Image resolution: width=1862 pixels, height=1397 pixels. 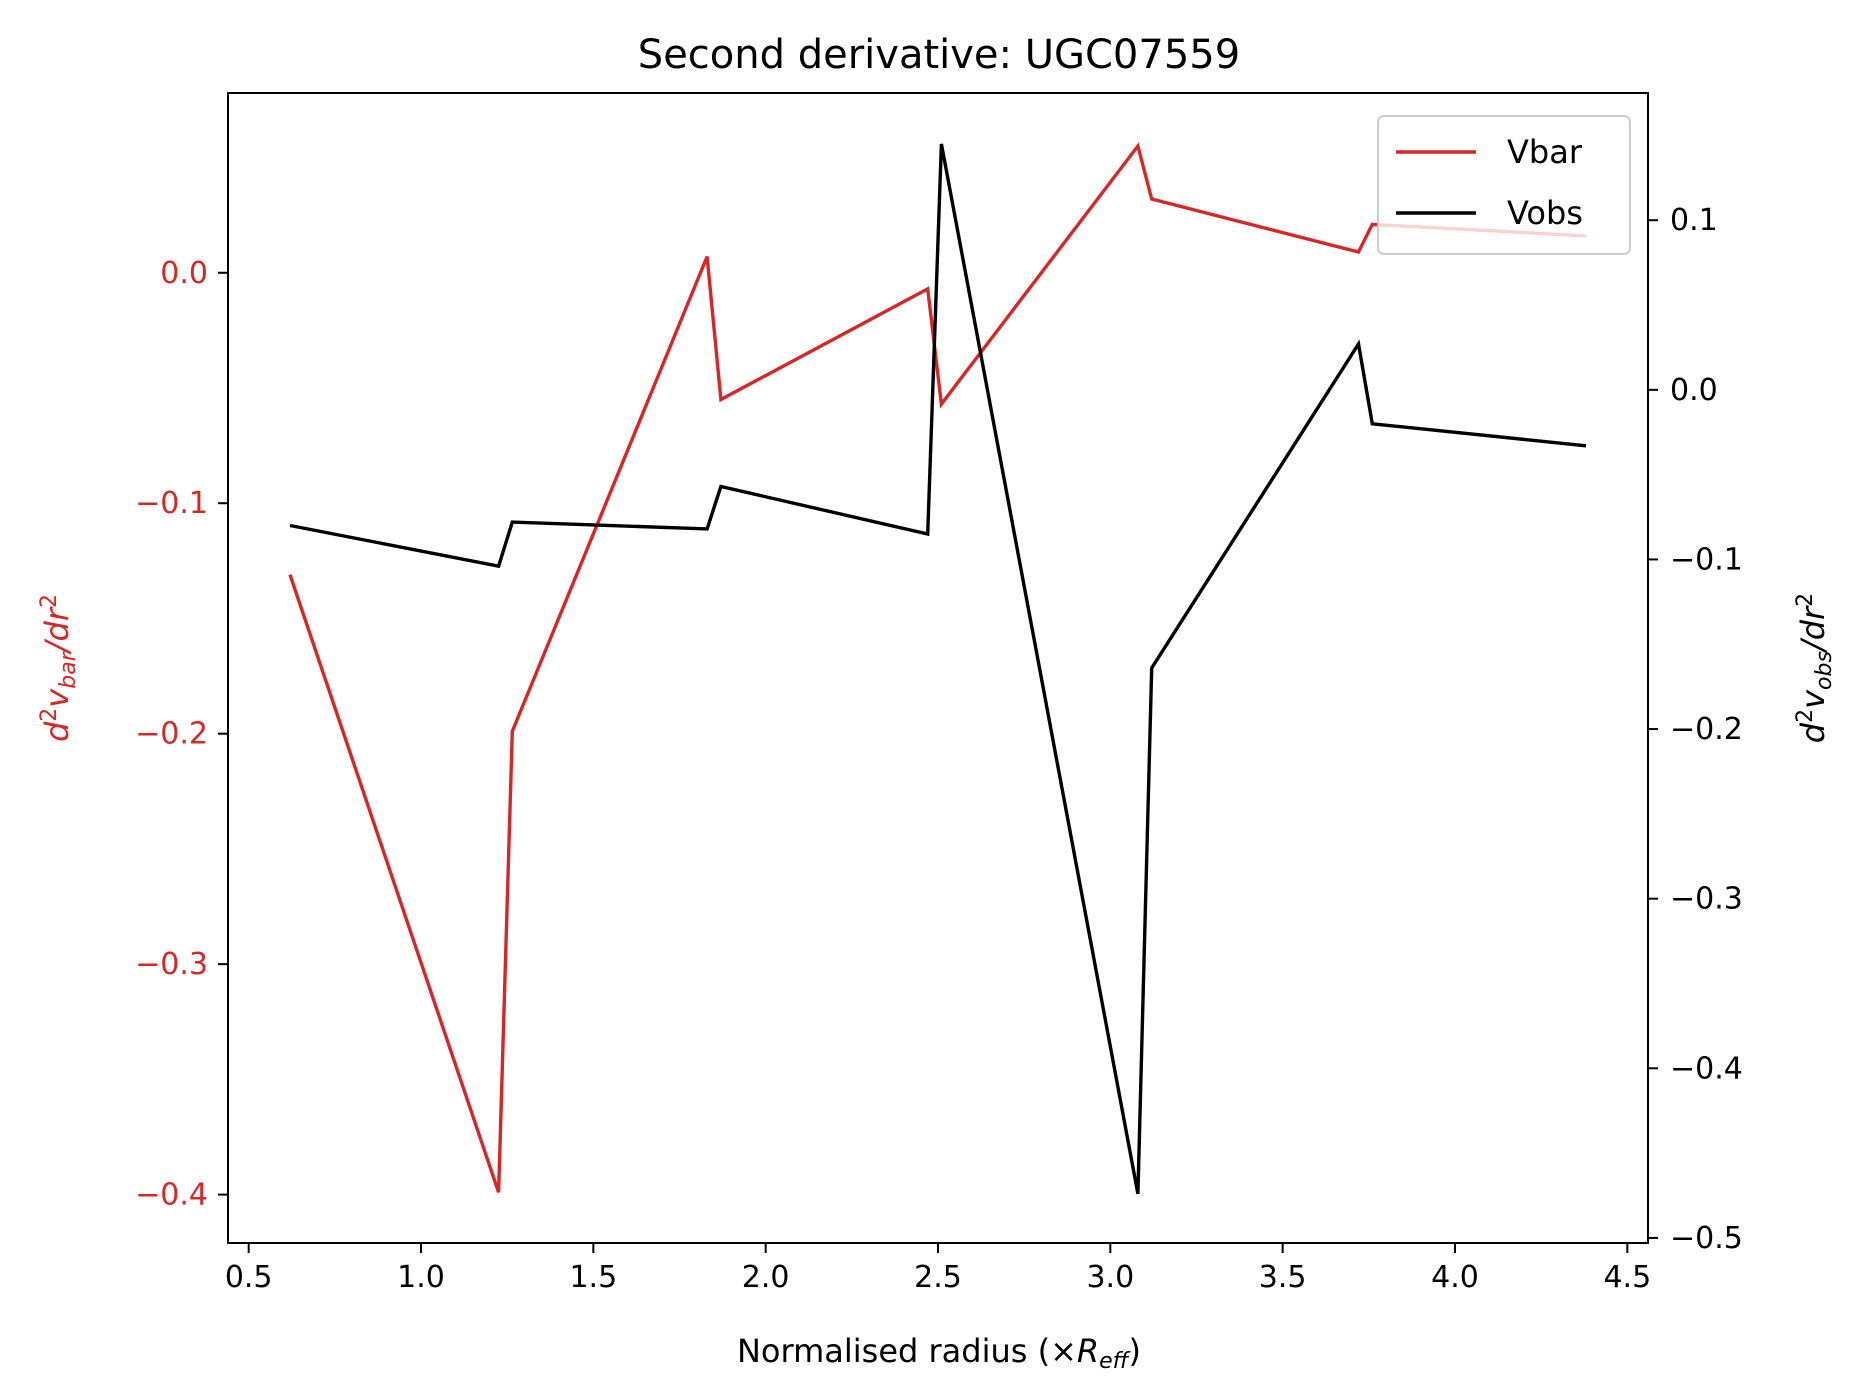 I want to click on right-y-label-sup: 2, so click(x=1805, y=716).